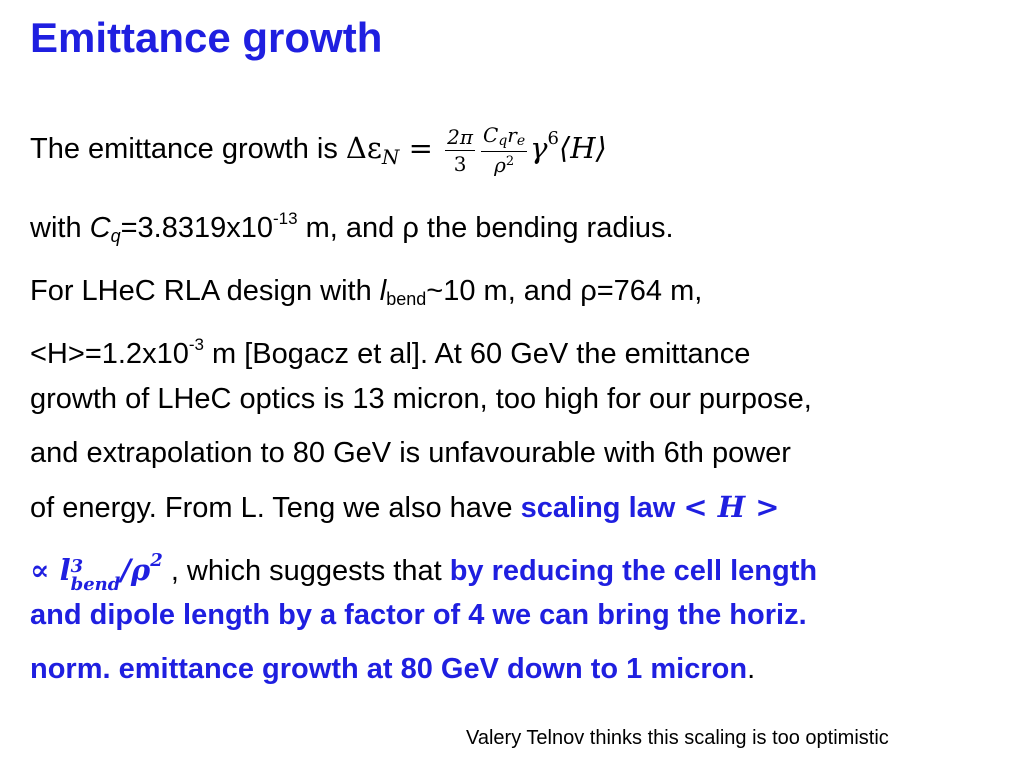 The image size is (1024, 768). What do you see at coordinates (115, 236) in the screenshot?
I see `cq-text-subscript: q` at bounding box center [115, 236].